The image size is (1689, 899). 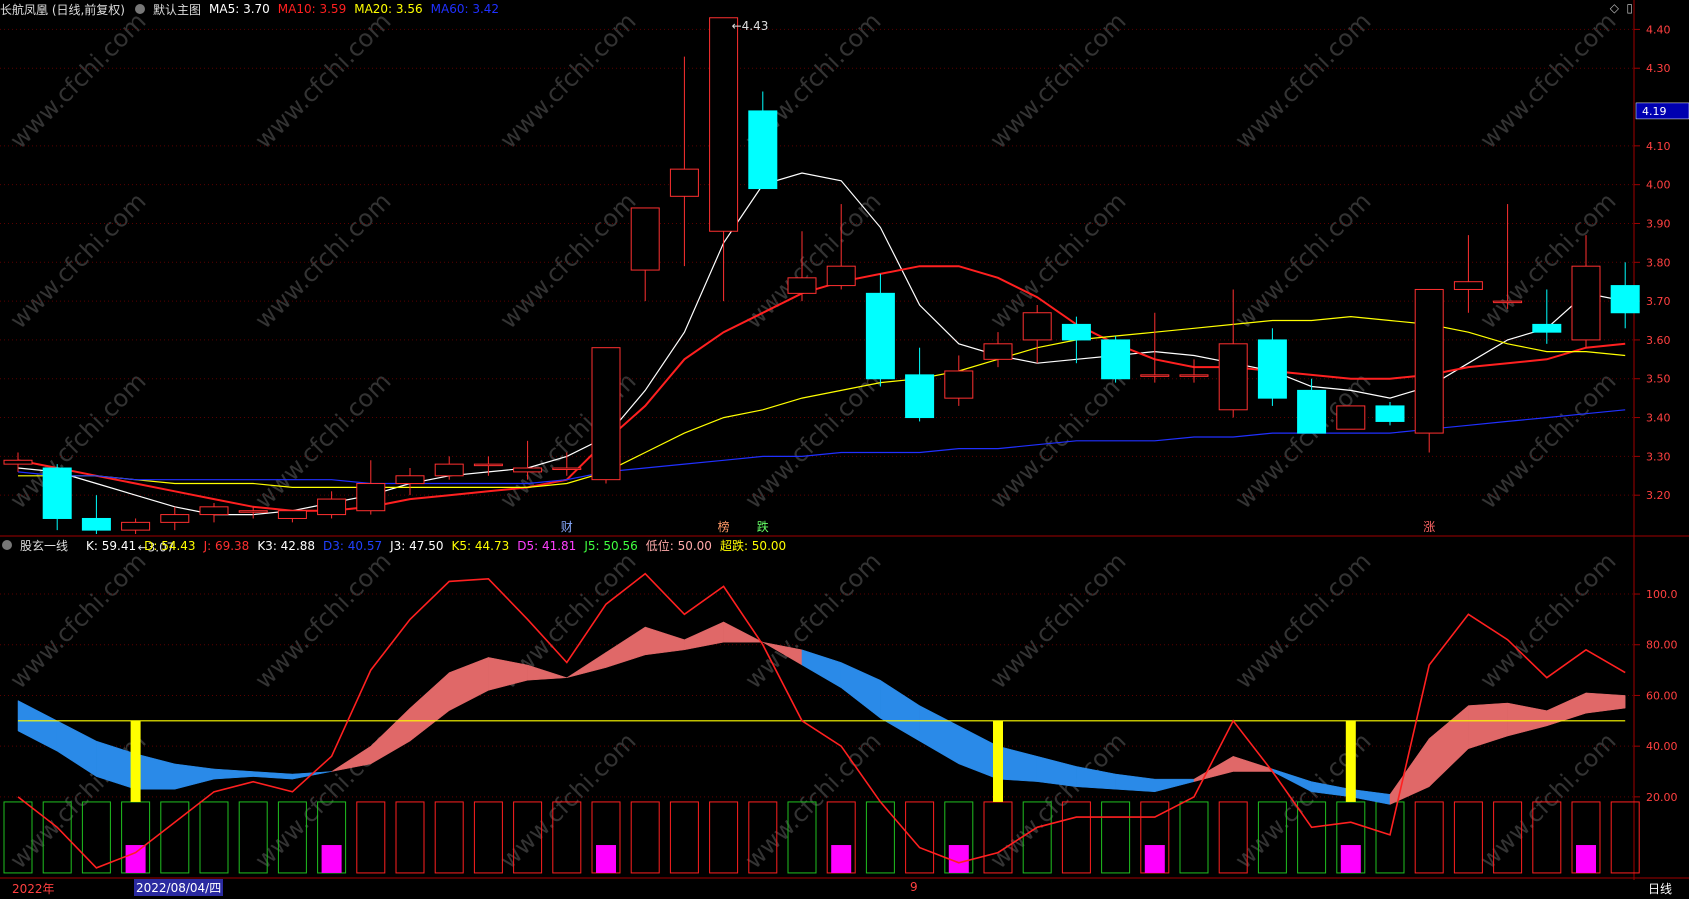 I want to click on settings-dot-icon, so click(x=140, y=9).